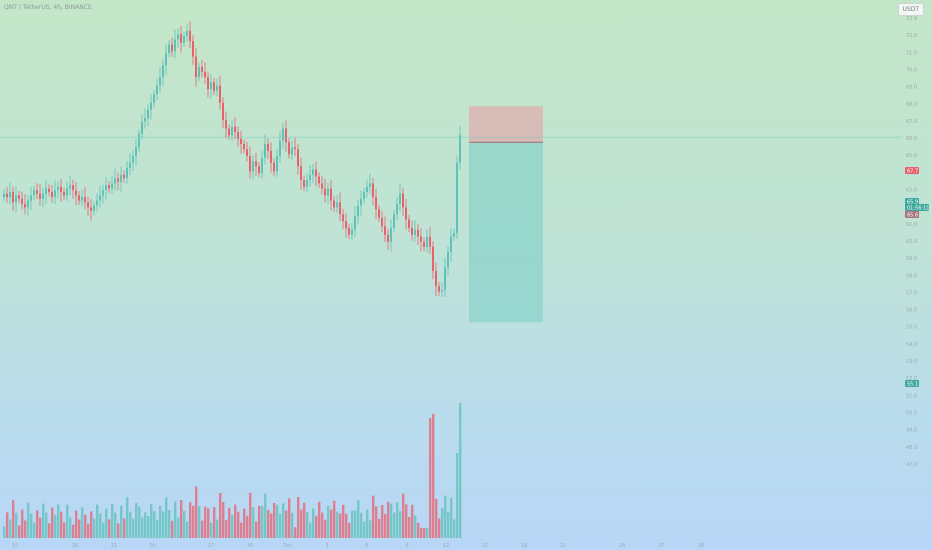  What do you see at coordinates (211, 546) in the screenshot?
I see `time-tick-label: 27` at bounding box center [211, 546].